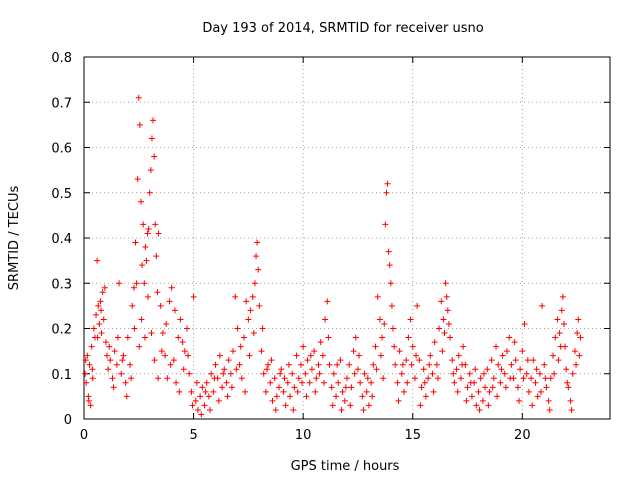  Describe the element at coordinates (193, 435) in the screenshot. I see `x-tick-label: 5` at that location.